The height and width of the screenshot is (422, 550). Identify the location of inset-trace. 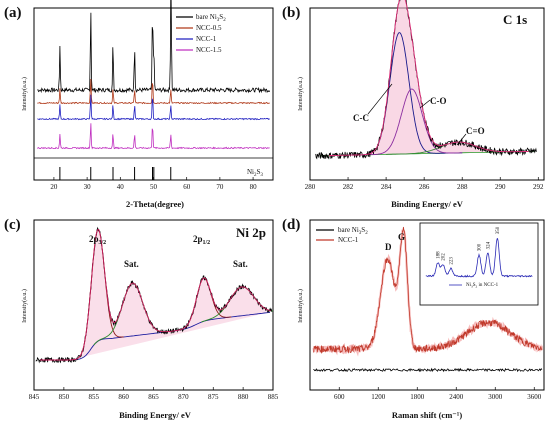
(479, 258).